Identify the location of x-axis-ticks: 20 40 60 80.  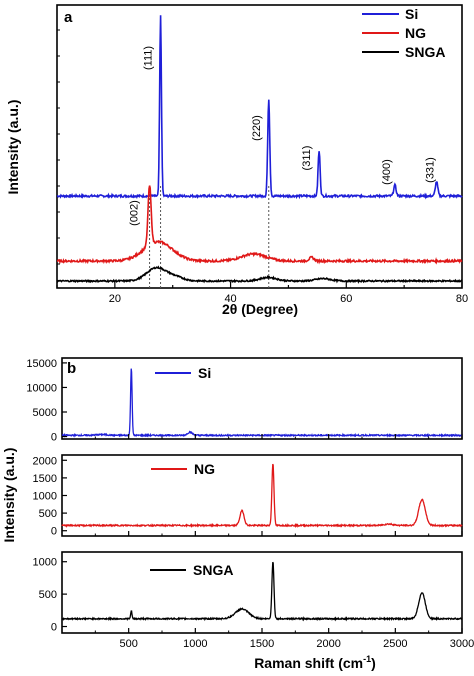
(262, 293).